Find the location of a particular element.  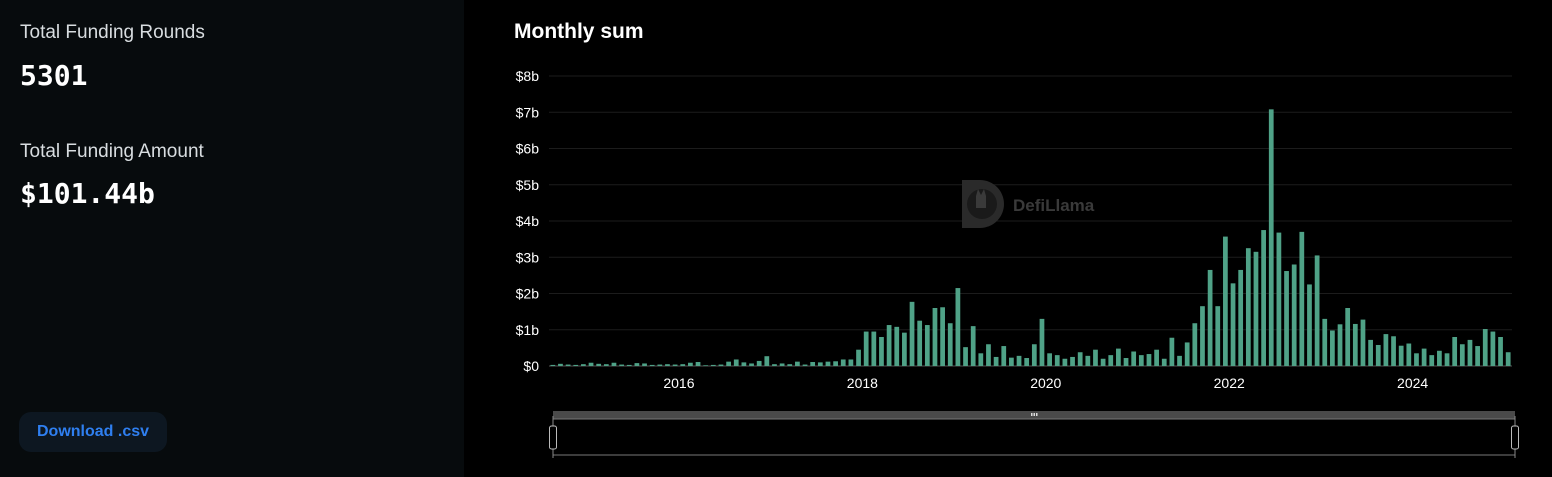

zoom-slider-window is located at coordinates (1034, 437).